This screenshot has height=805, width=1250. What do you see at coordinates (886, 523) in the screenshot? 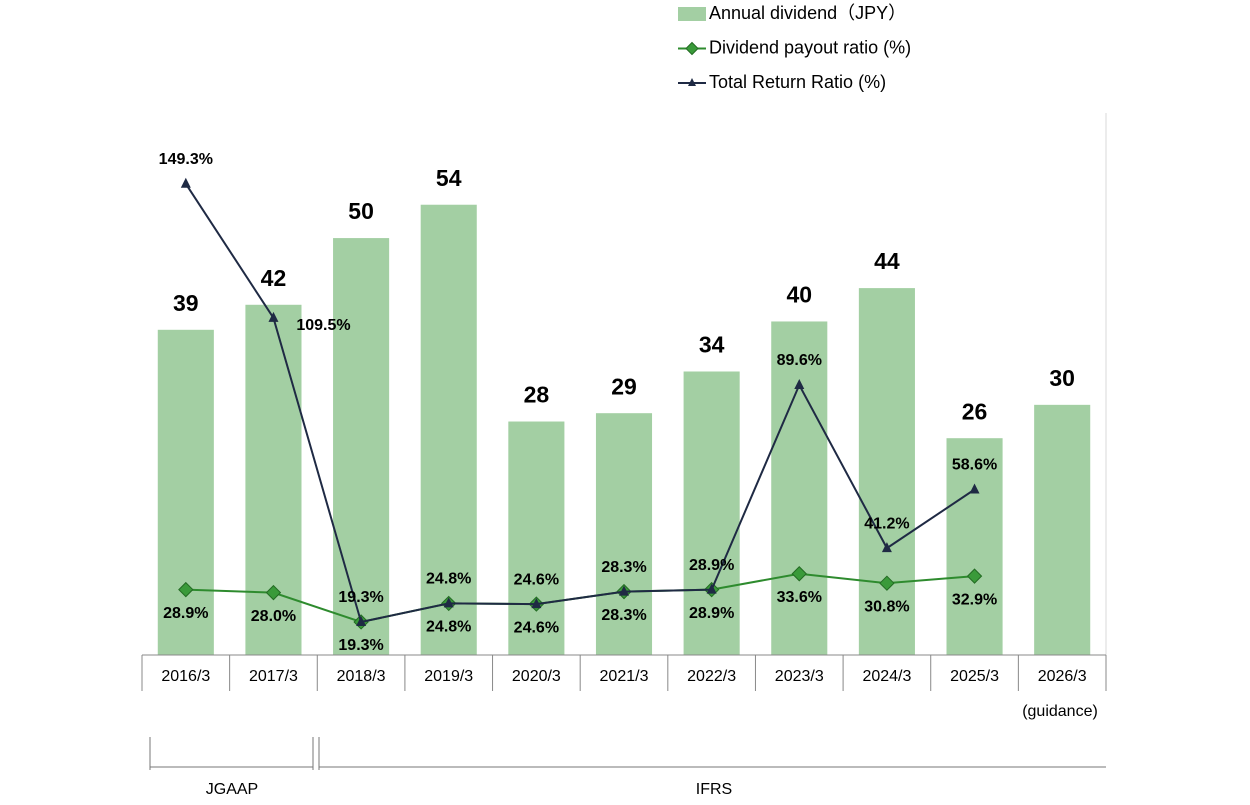
I see `line-value-label: 41.2%` at bounding box center [886, 523].